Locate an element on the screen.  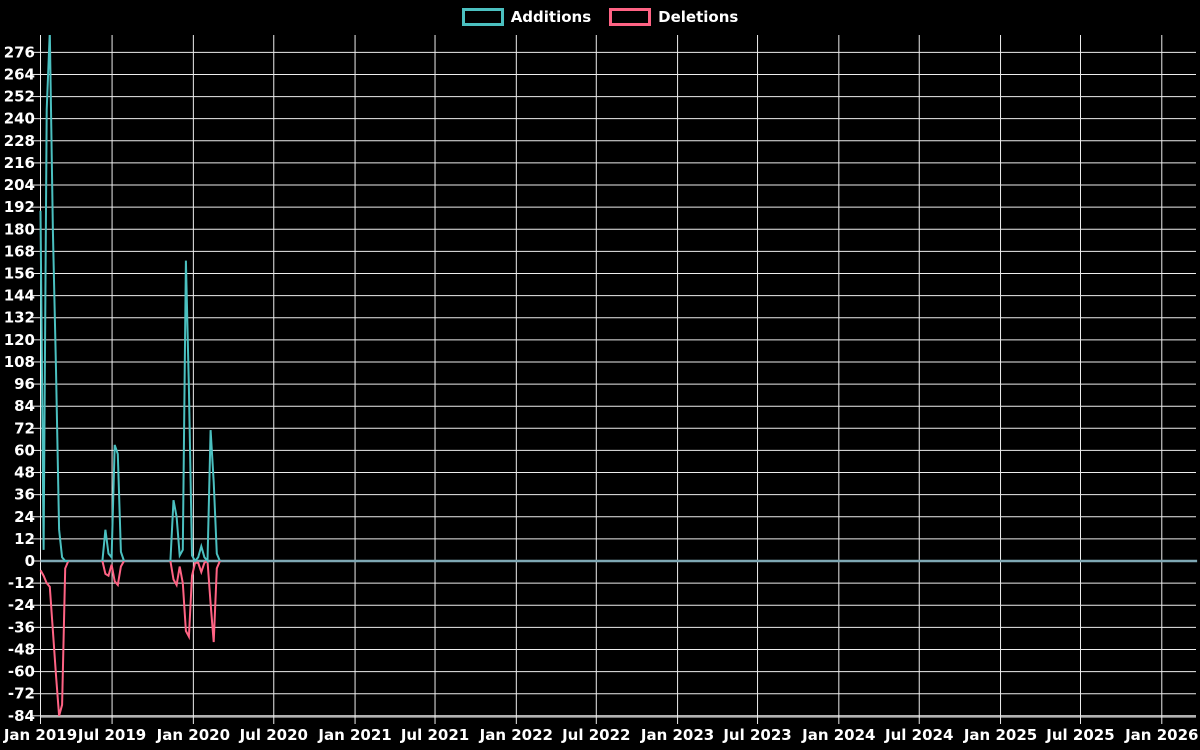
y-axis-label: -84 is located at coordinates (21, 716).